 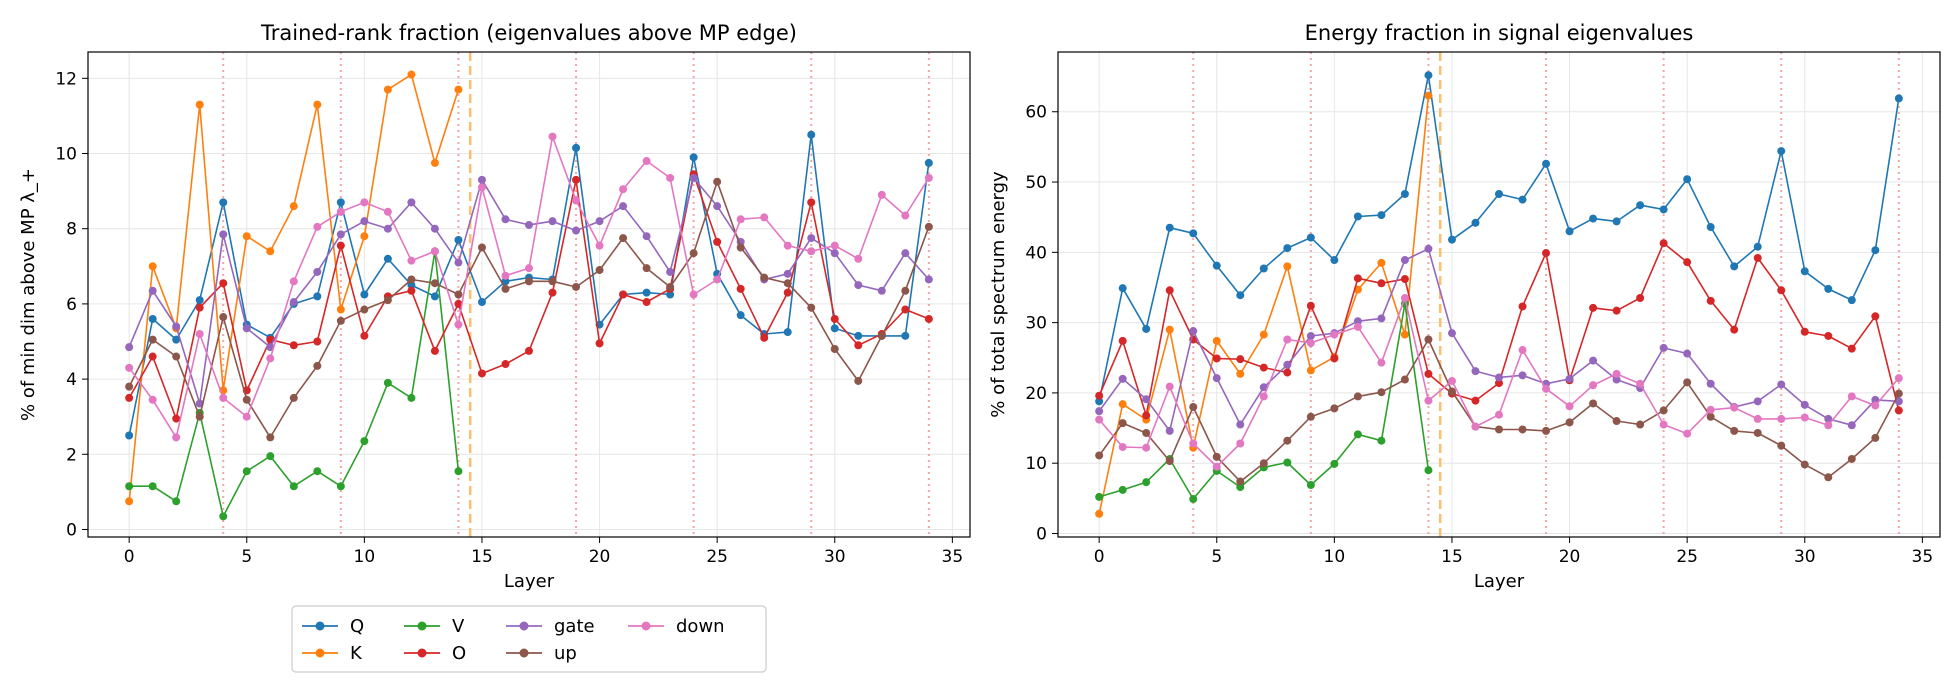 What do you see at coordinates (1923, 557) in the screenshot?
I see `x-tick-label: 35` at bounding box center [1923, 557].